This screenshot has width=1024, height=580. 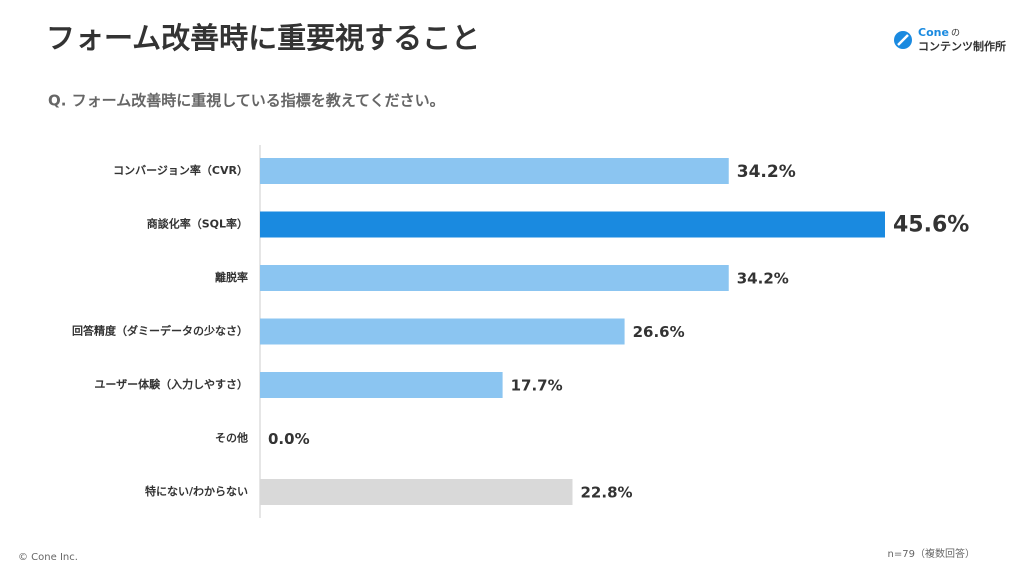 What do you see at coordinates (659, 332) in the screenshot?
I see `value-label: 26.6%` at bounding box center [659, 332].